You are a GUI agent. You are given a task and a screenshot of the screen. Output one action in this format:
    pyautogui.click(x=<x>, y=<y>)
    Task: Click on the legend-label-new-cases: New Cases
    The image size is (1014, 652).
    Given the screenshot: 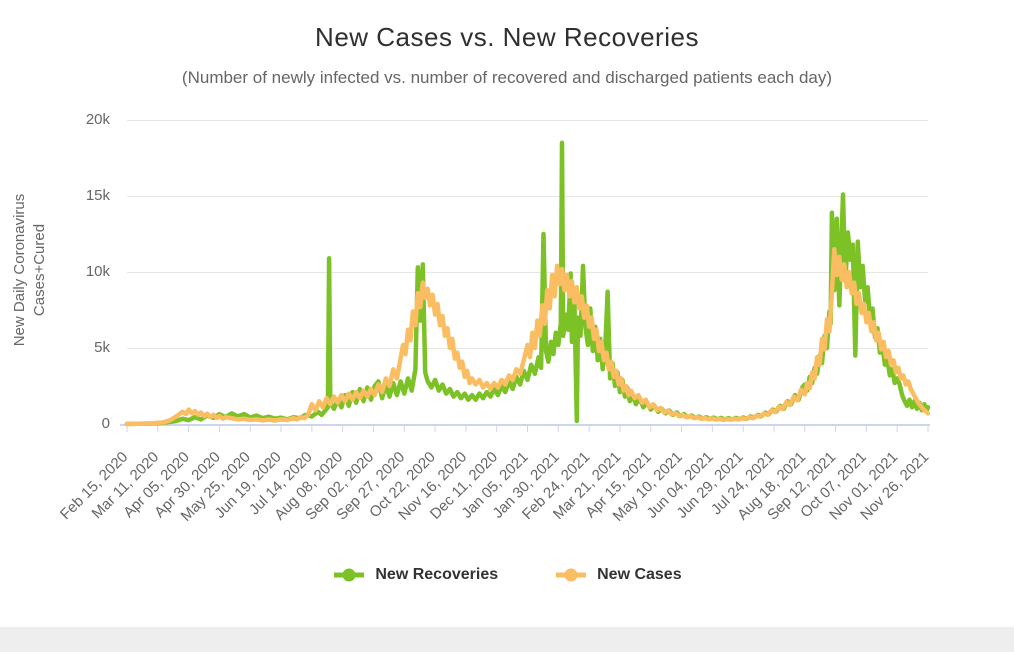 What is the action you would take?
    pyautogui.click(x=639, y=574)
    